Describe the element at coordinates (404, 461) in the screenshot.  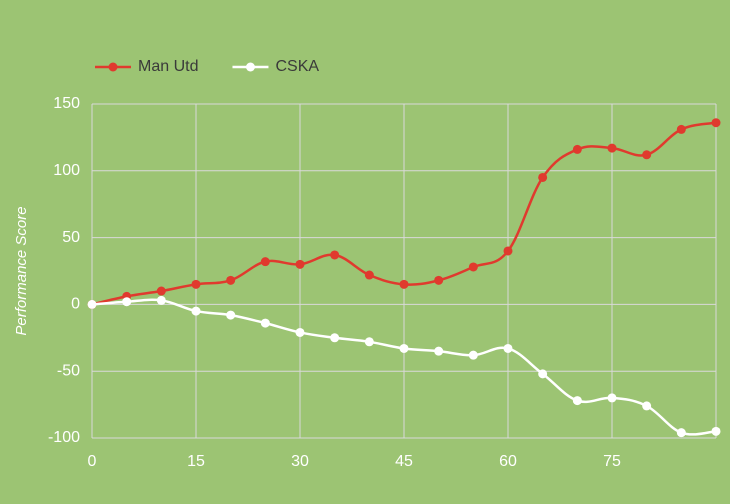
I see `x-tick-label: 45` at that location.